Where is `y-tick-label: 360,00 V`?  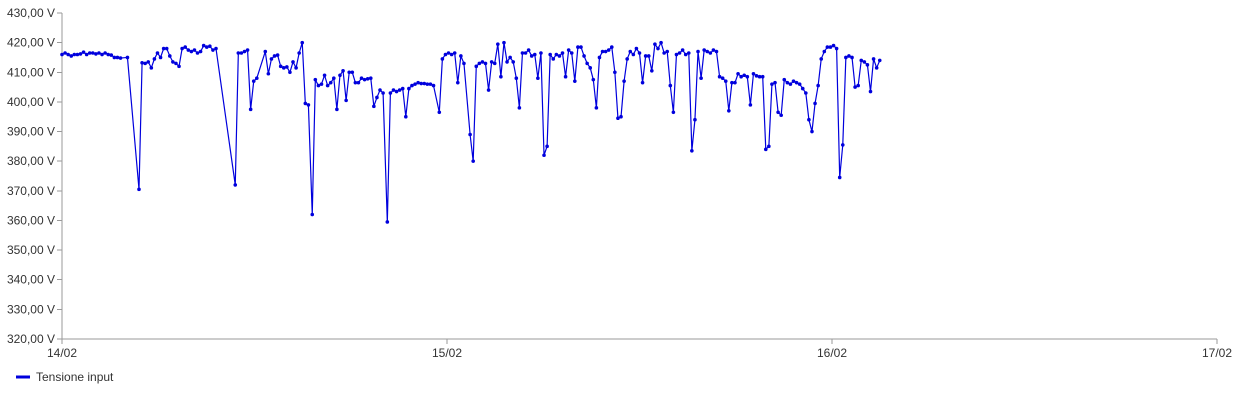
y-tick-label: 360,00 V is located at coordinates (31, 220).